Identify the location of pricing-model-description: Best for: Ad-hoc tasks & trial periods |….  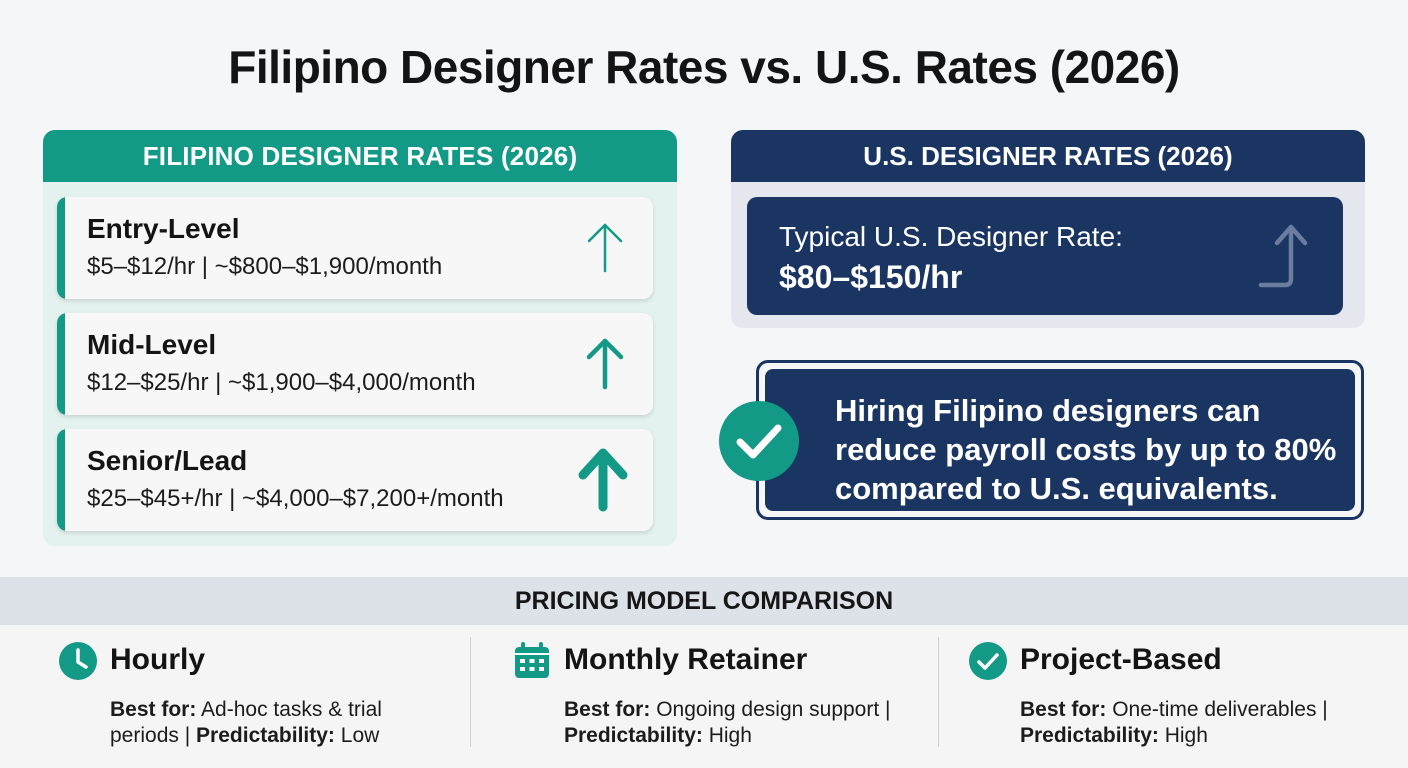
(265, 723).